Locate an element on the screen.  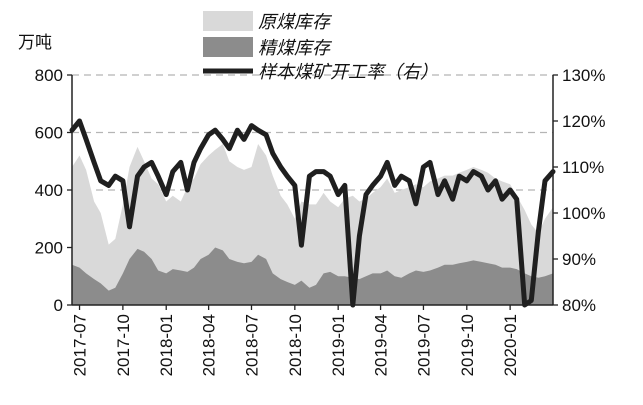
x-tick-label: 2020-01 is located at coordinates (510, 345).